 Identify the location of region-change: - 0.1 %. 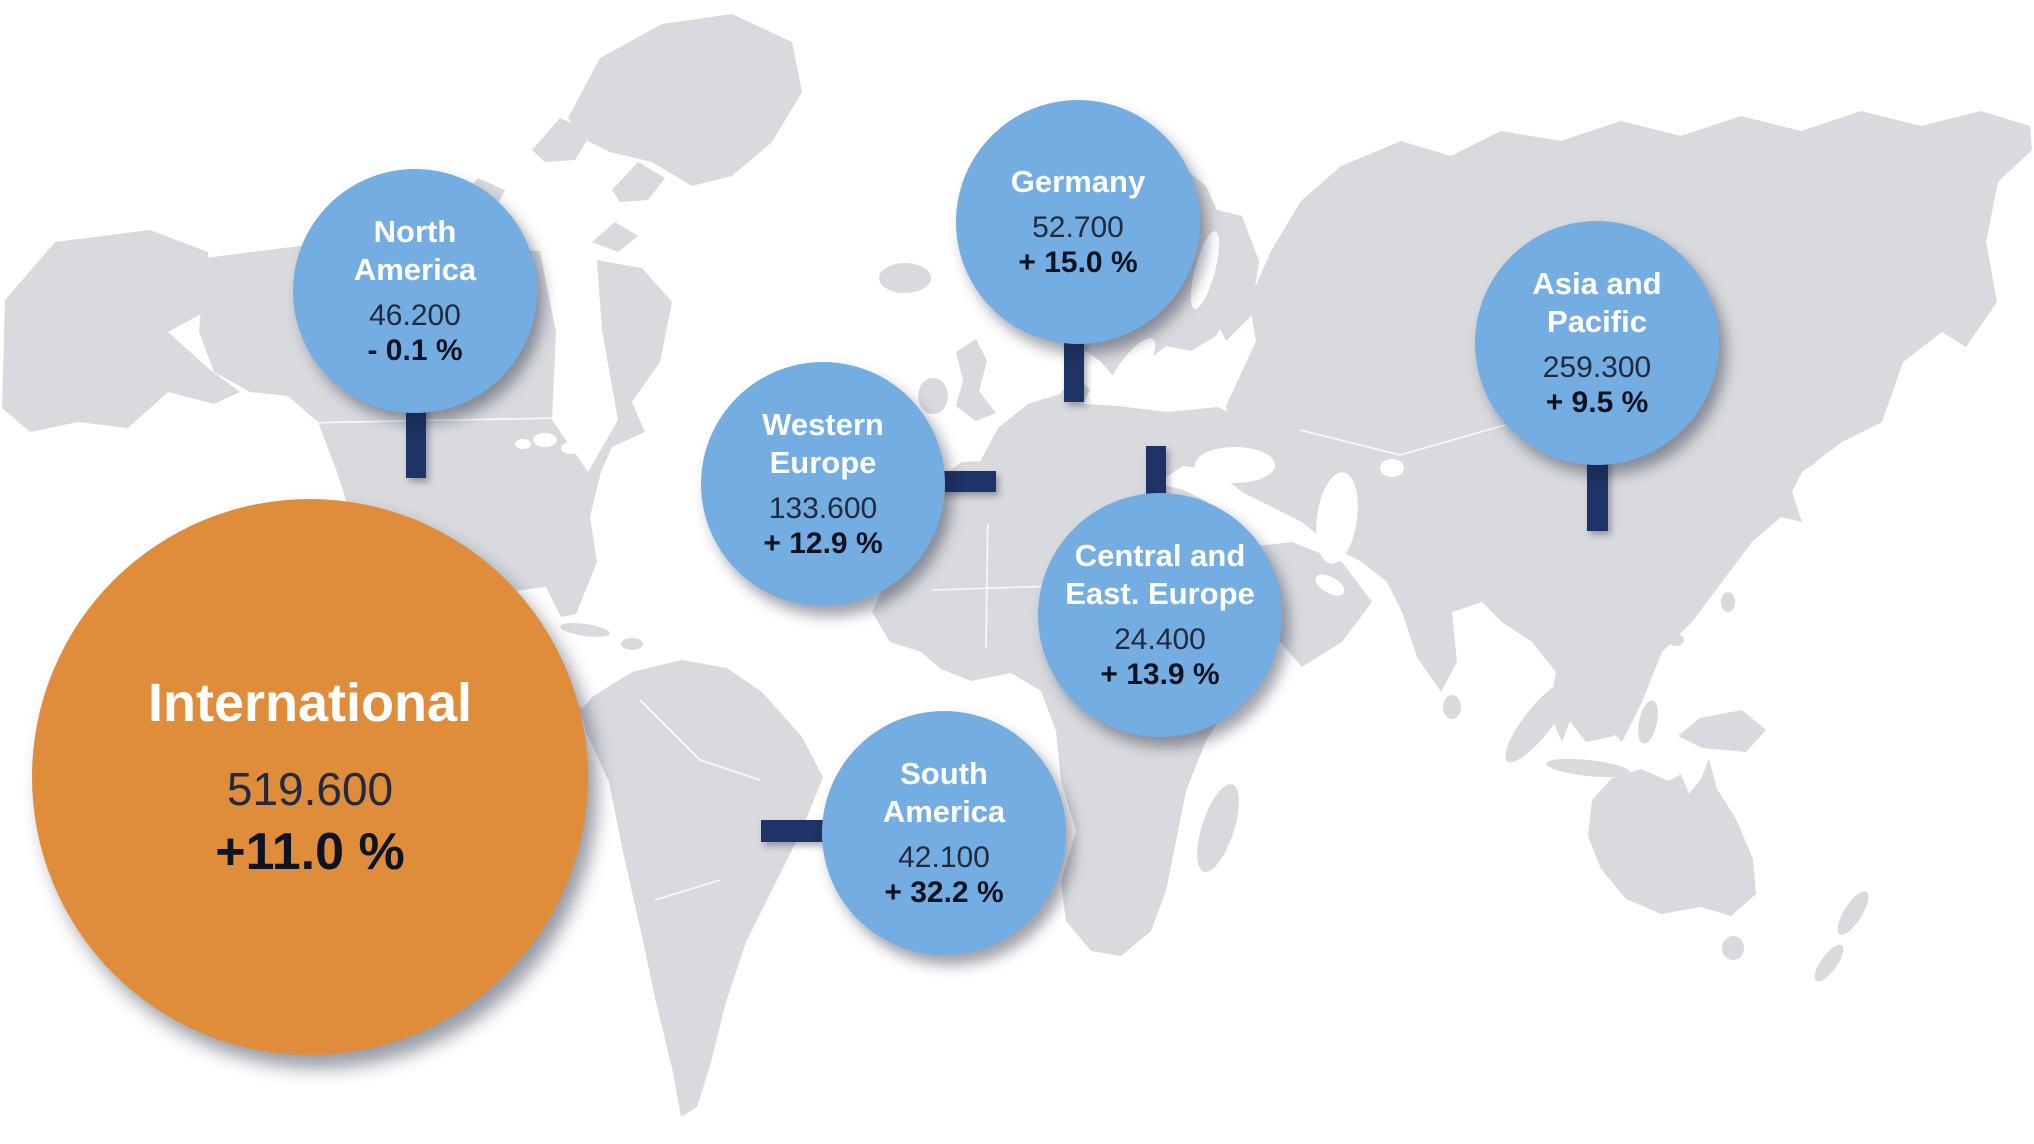
(415, 351).